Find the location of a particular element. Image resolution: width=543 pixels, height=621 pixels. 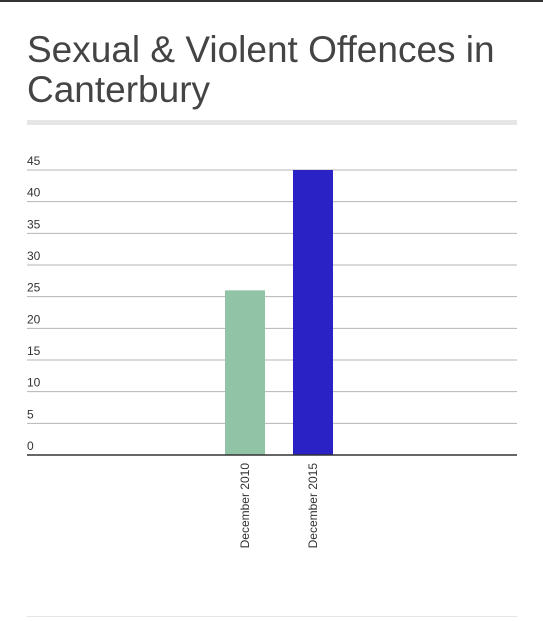

bottom-divider is located at coordinates (272, 616).